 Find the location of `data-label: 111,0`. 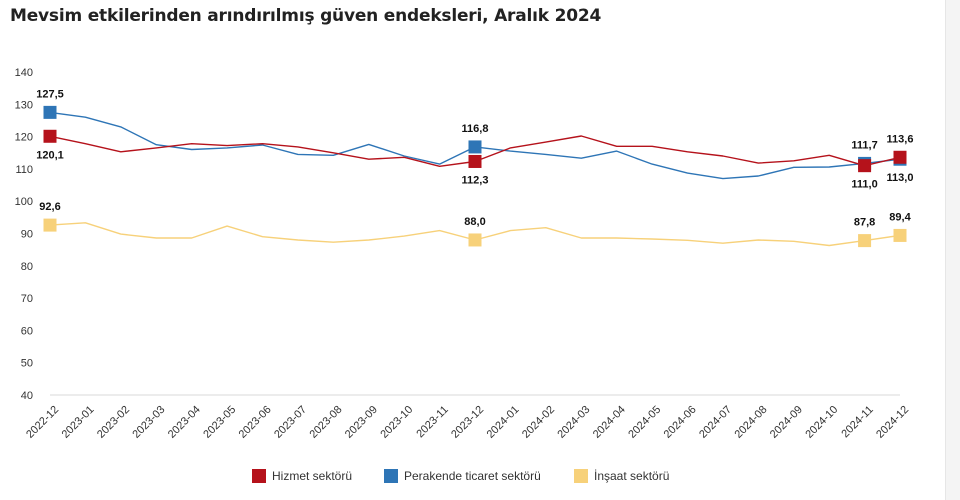

data-label: 111,0 is located at coordinates (864, 185).